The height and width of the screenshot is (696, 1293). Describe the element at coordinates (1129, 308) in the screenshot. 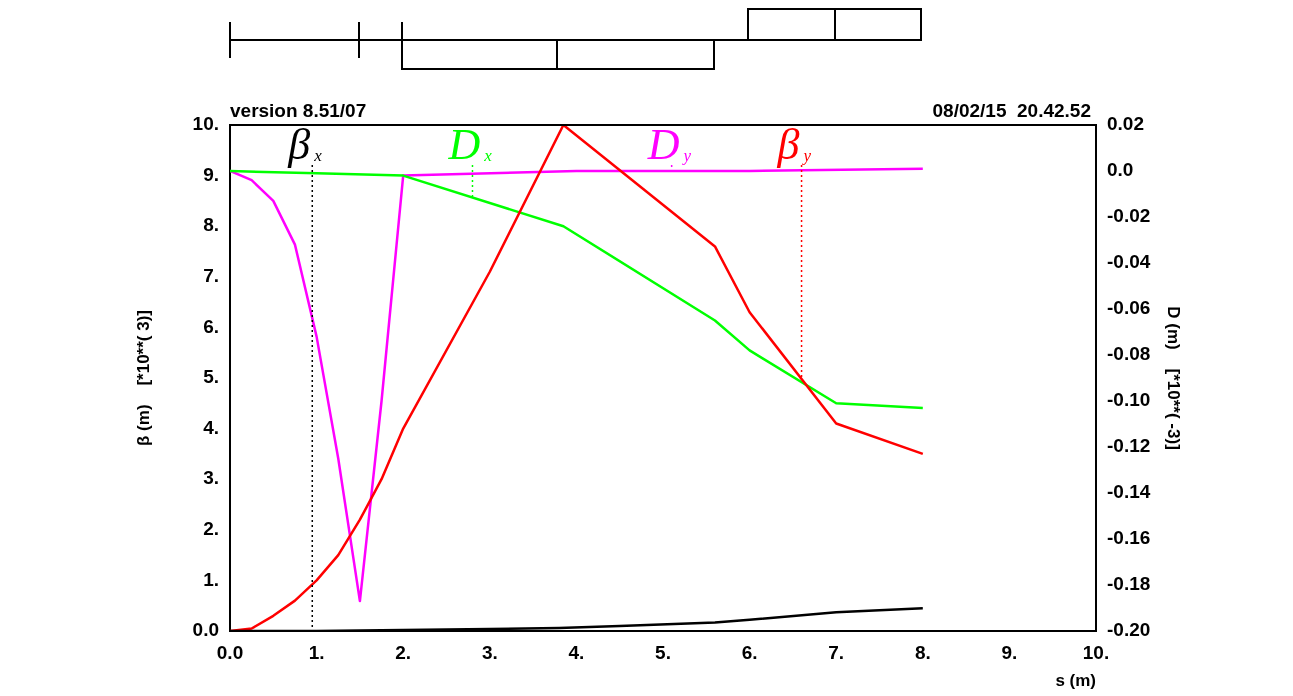

I see `y2-tick-label: -0.06` at that location.